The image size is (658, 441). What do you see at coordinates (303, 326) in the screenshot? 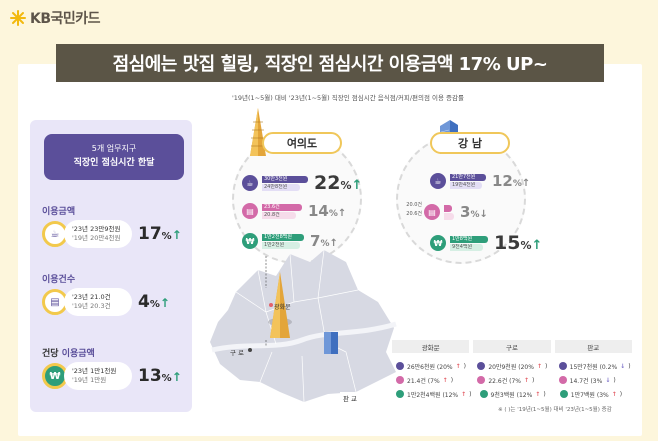
I see `seoul-map` at bounding box center [303, 326].